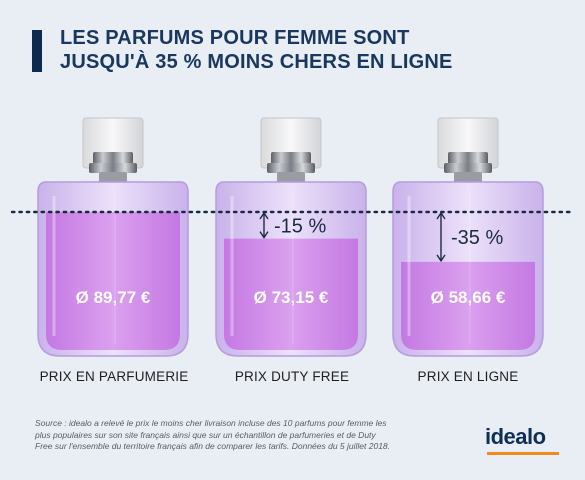 The width and height of the screenshot is (585, 480). Describe the element at coordinates (292, 376) in the screenshot. I see `category-label-2: PRIX DUTY FREE` at that location.